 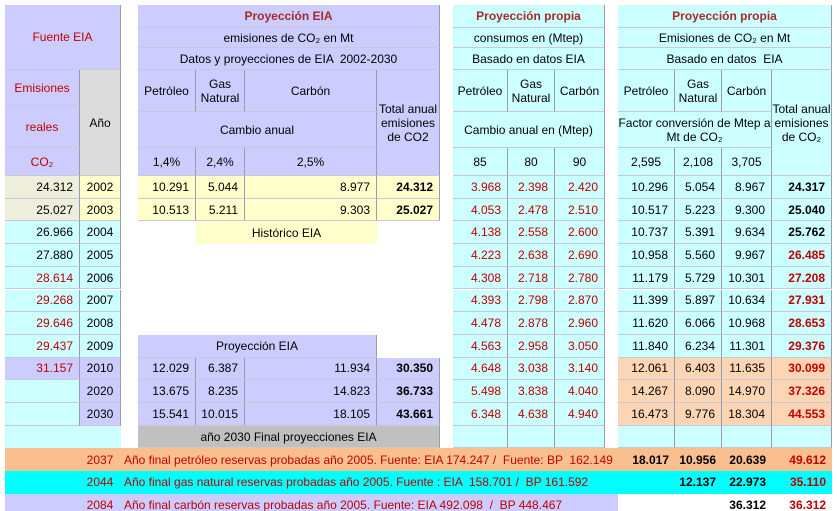 What do you see at coordinates (63, 37) in the screenshot?
I see `header-fuente: Fuente EIA` at bounding box center [63, 37].